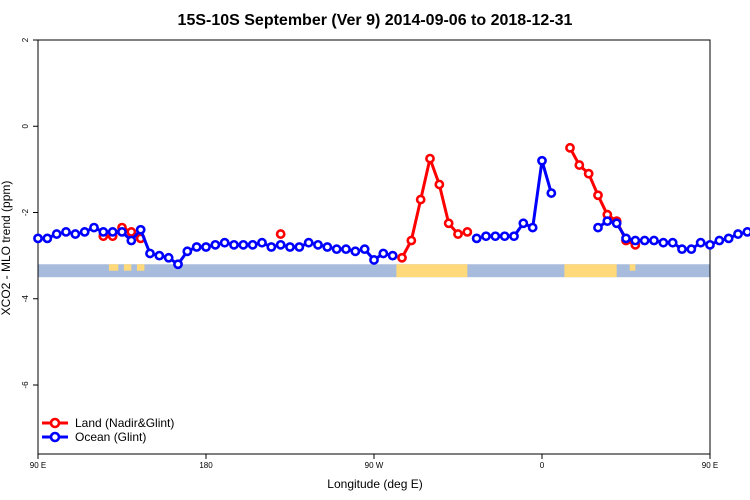  What do you see at coordinates (55, 437) in the screenshot?
I see `legend-ocean-marker` at bounding box center [55, 437].